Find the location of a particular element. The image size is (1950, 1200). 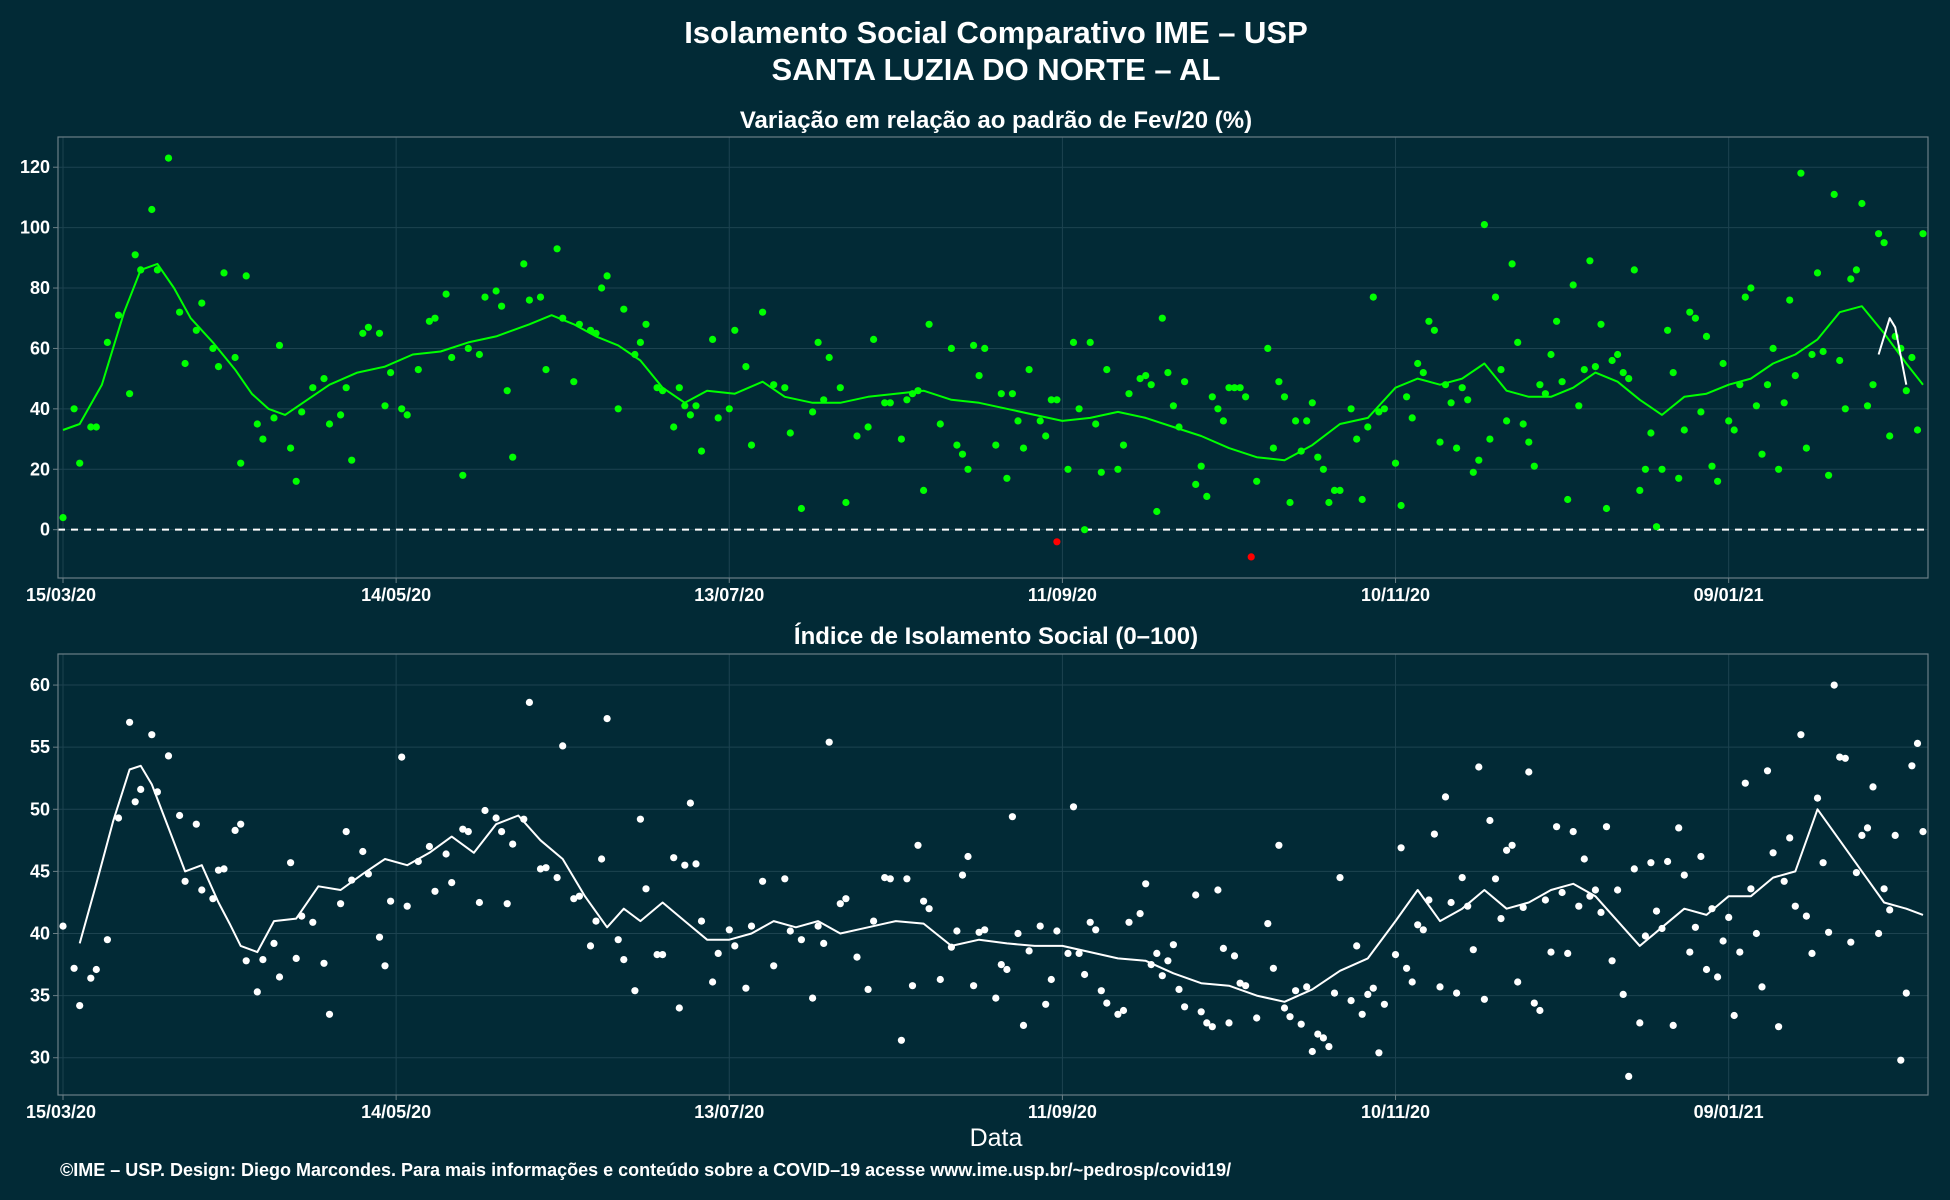

x-tick-label: 14/05/20 is located at coordinates (396, 595).